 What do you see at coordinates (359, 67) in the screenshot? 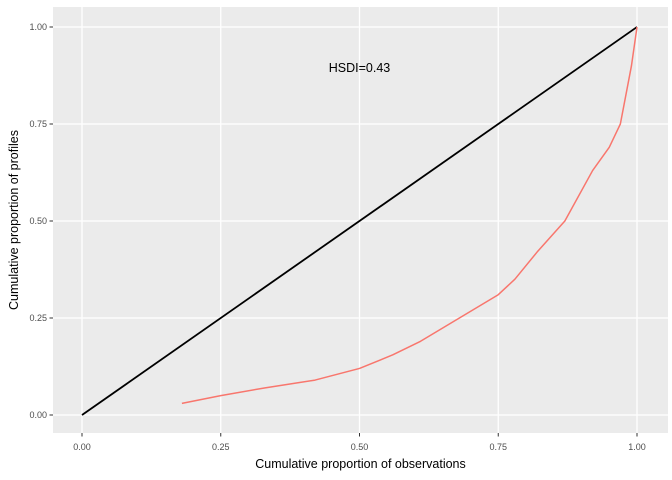
I see `hsdi-value-annotation: HSDI=0.43` at bounding box center [359, 67].